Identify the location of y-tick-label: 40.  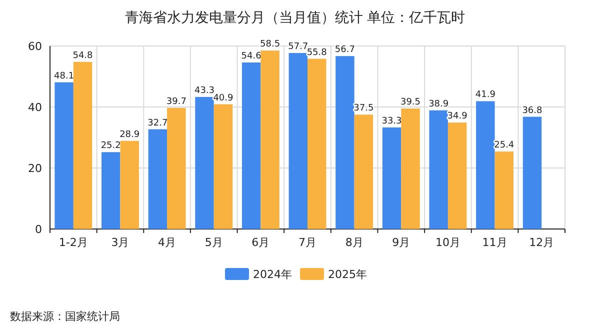
(35, 107).